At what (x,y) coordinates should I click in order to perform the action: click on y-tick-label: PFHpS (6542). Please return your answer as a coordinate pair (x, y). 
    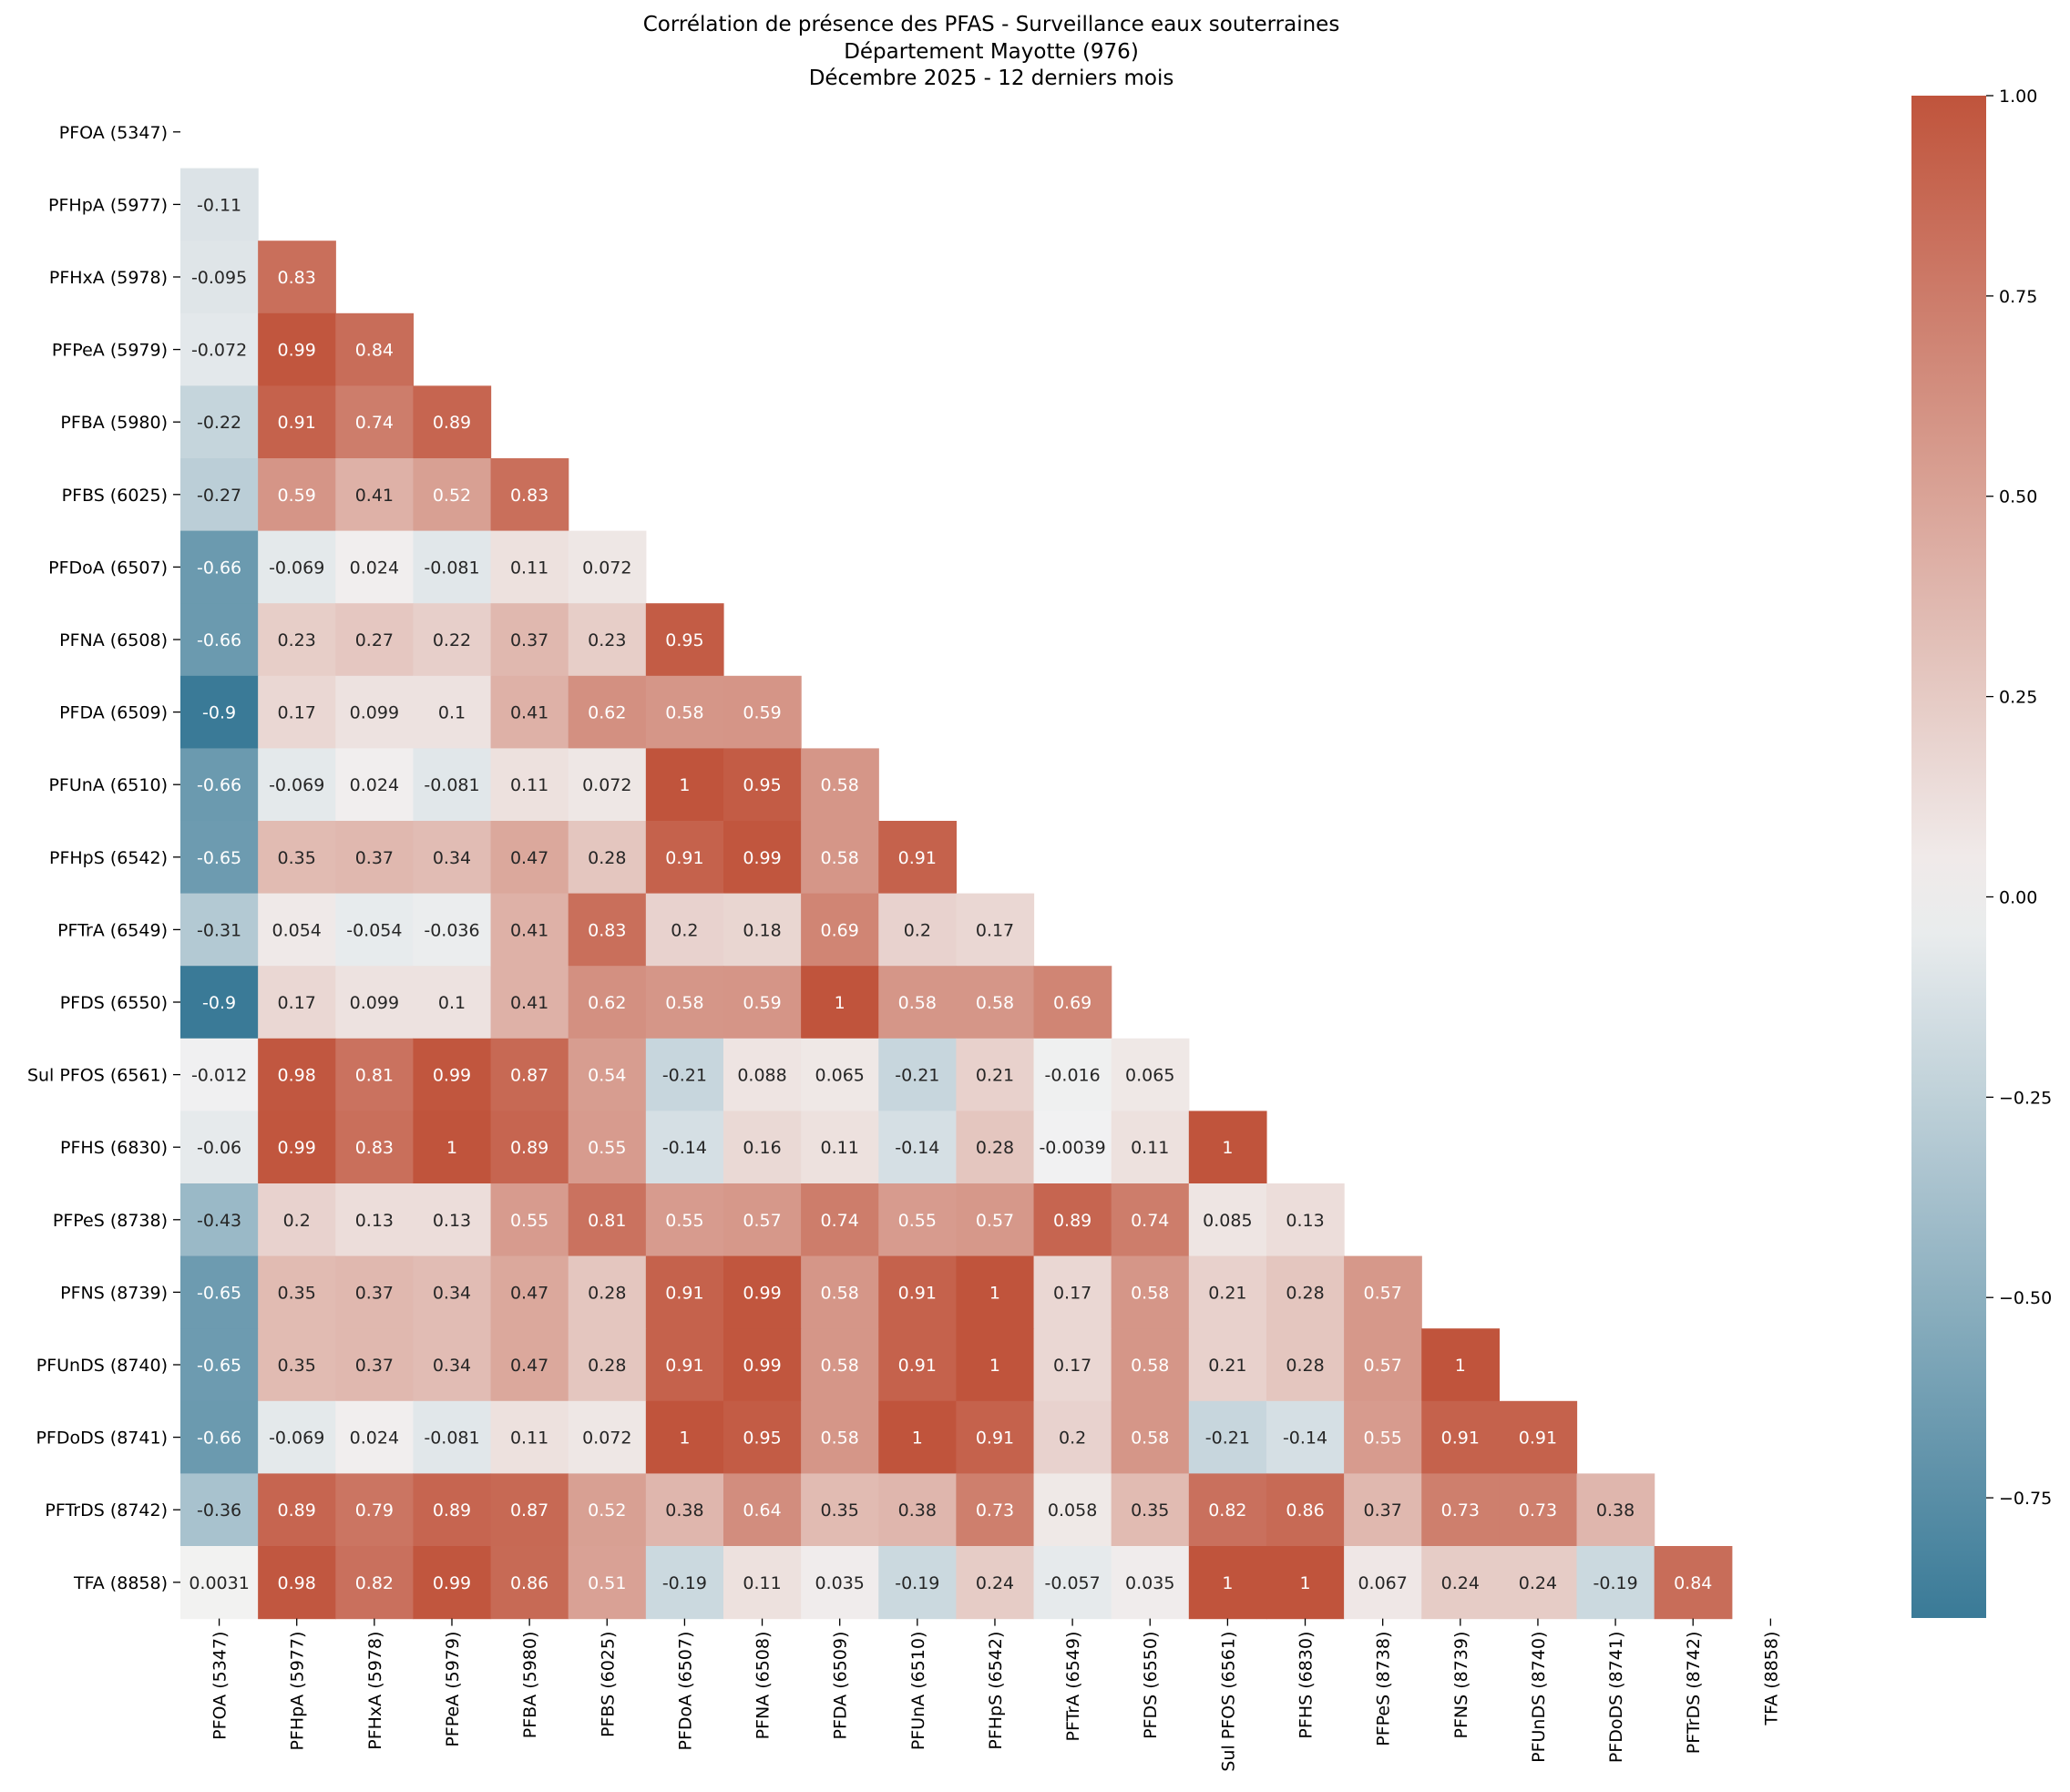
    Looking at the image, I should click on (108, 858).